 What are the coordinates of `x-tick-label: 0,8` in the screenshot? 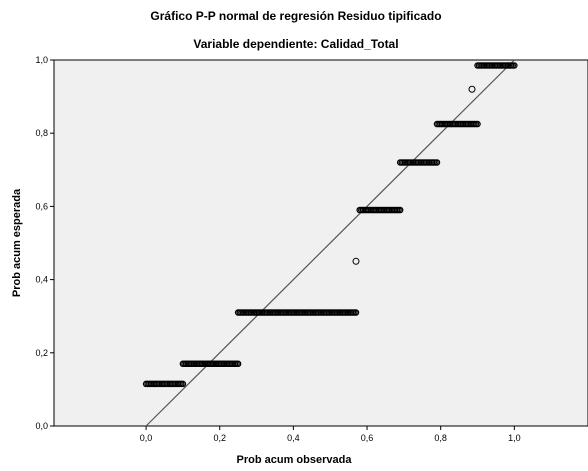 It's located at (440, 438).